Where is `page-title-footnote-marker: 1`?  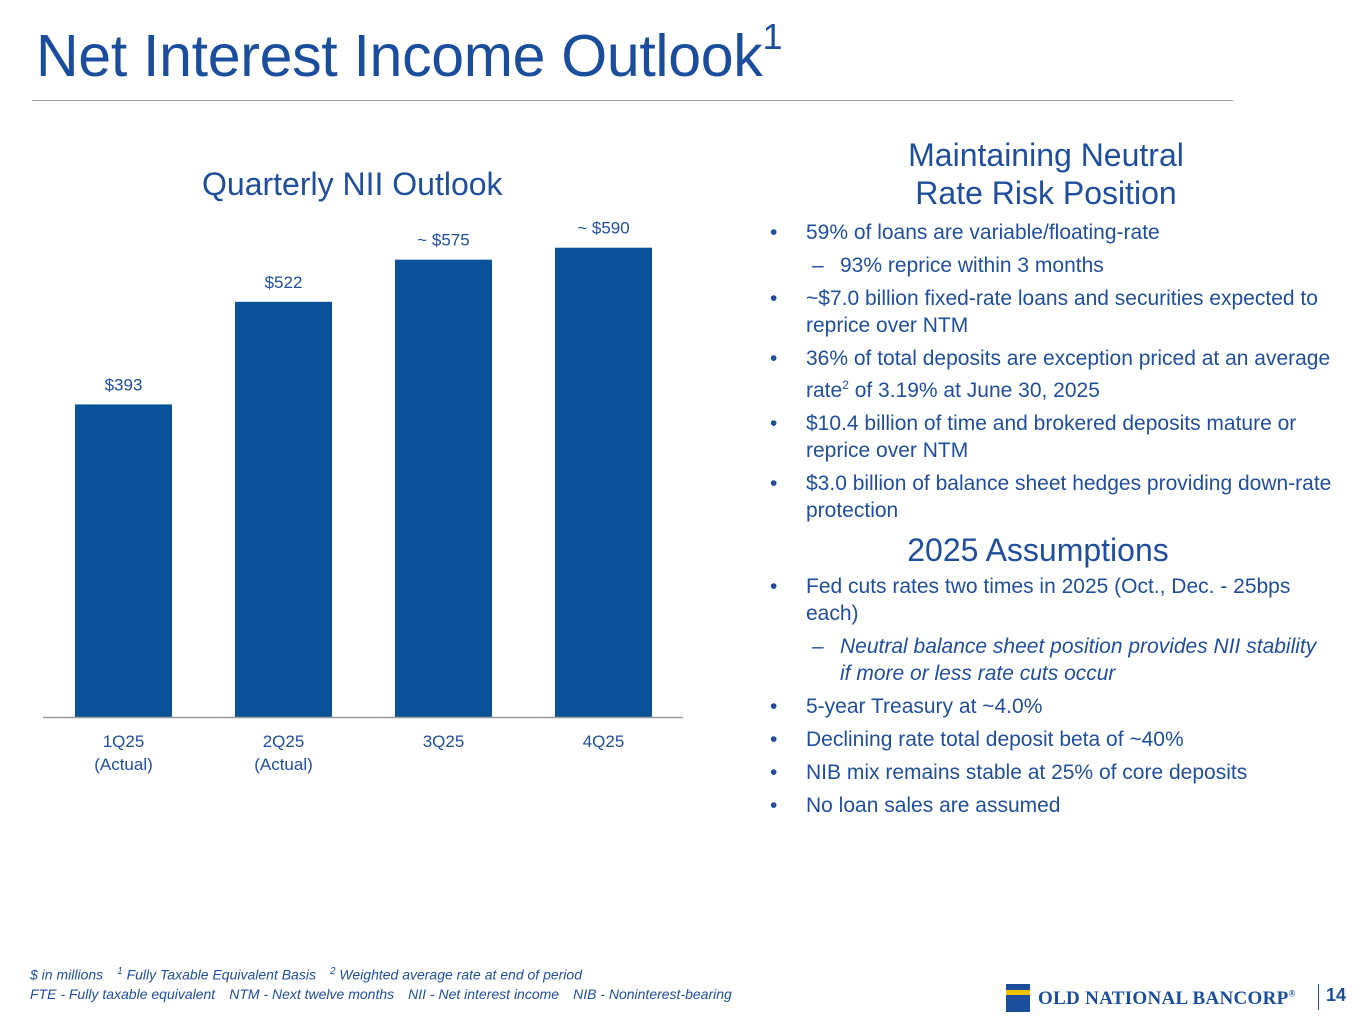
page-title-footnote-marker: 1 is located at coordinates (772, 37).